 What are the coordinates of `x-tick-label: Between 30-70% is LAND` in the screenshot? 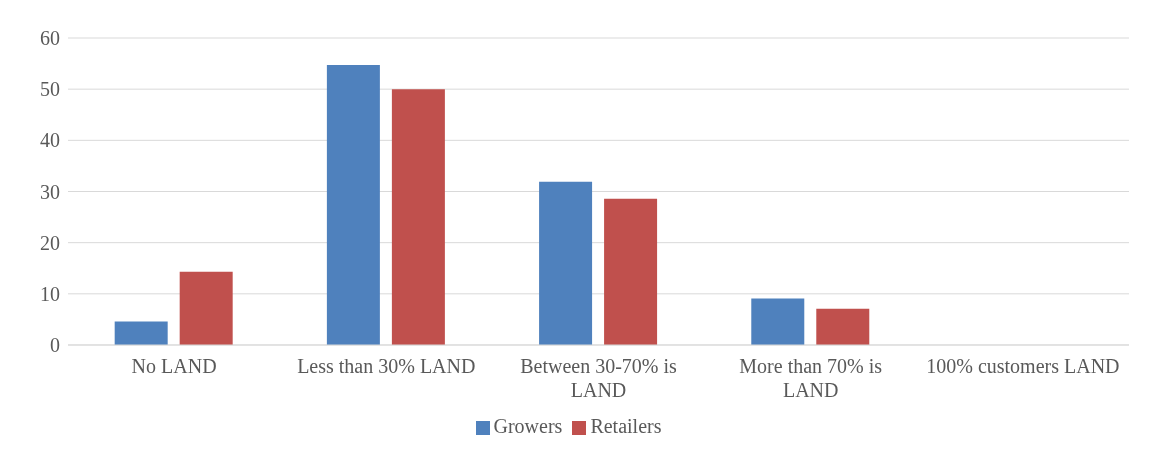 It's located at (599, 378).